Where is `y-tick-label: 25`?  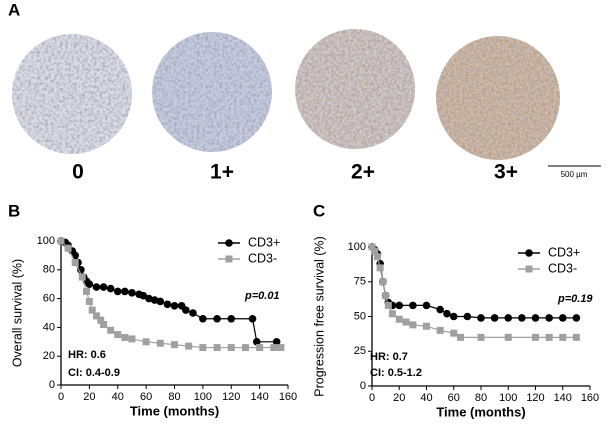 y-tick-label: 25 is located at coordinates (360, 351).